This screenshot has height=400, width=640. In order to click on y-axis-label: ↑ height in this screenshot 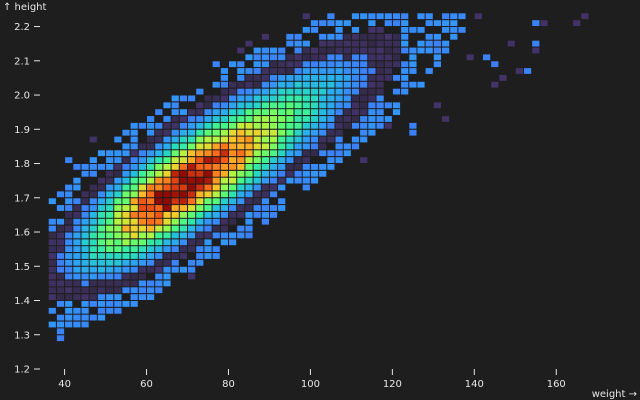, I will do `click(25, 7)`.